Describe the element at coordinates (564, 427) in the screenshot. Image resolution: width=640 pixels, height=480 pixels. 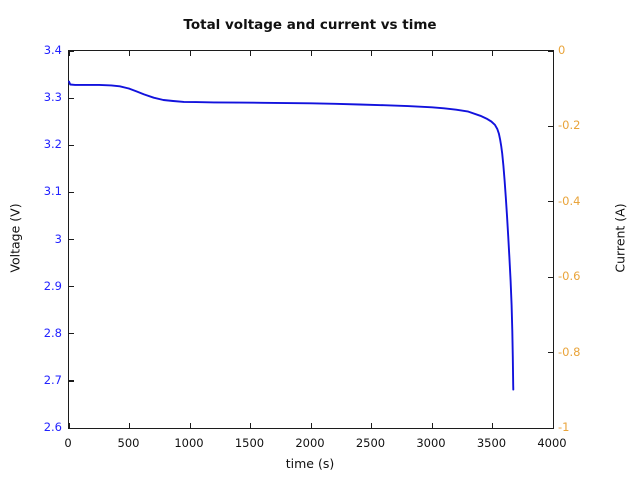
I see `y-tick-label-right: -1` at that location.